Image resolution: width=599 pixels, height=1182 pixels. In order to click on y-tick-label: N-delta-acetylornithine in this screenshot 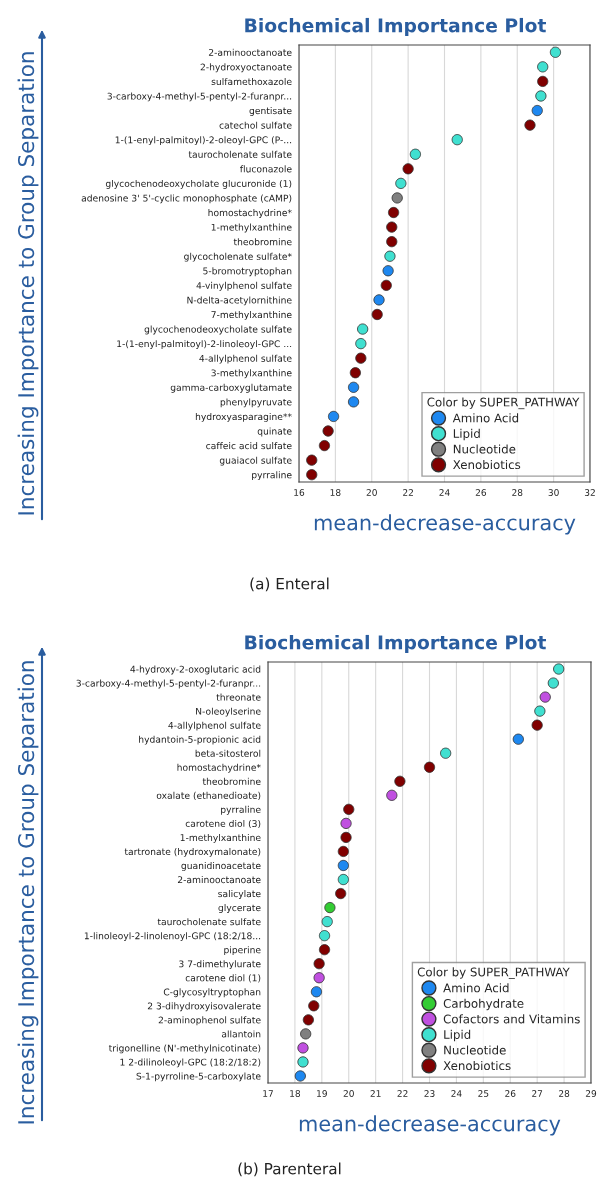, I will do `click(239, 301)`.